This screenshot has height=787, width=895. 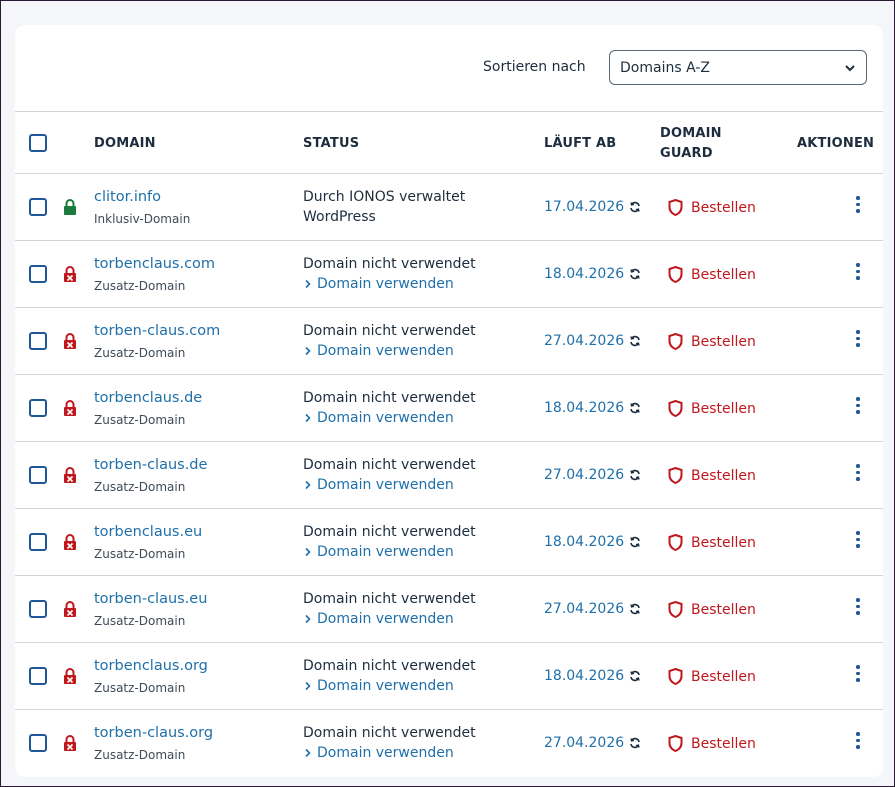 I want to click on domain-link: torben-claus.org, so click(x=154, y=733).